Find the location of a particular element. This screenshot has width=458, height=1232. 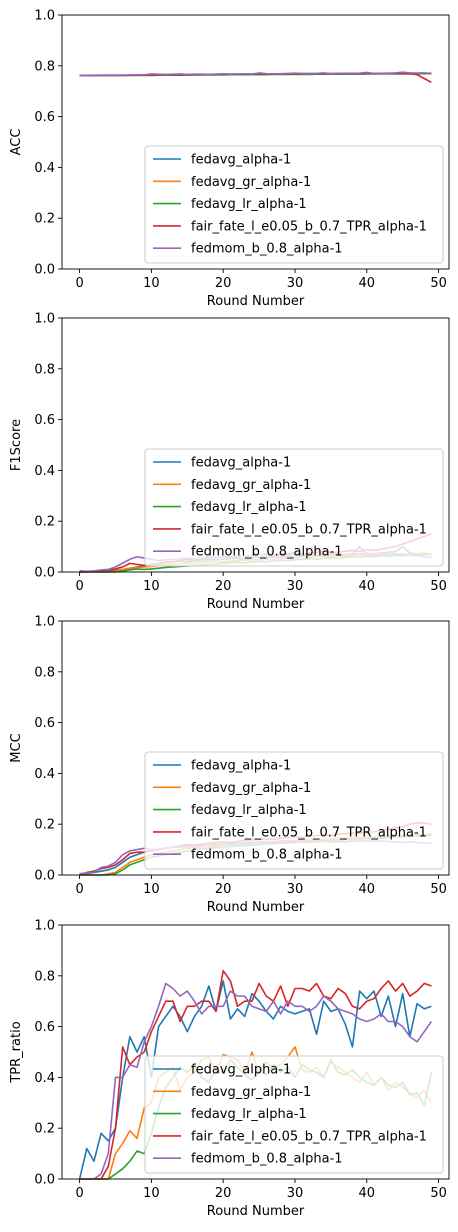

y-axis-label: F1Score is located at coordinates (16, 445).